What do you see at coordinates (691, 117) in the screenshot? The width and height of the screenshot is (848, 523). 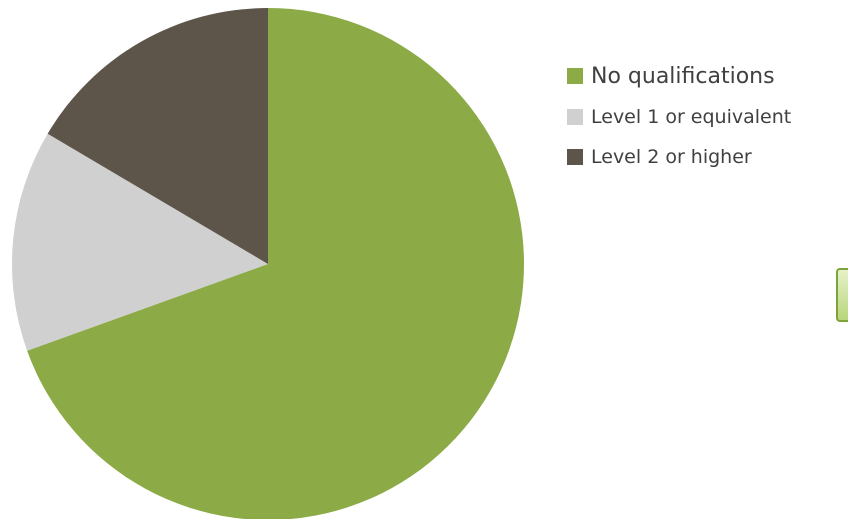 I see `legend-label-level-1-or-equivalent: Level 1 or equivalent` at bounding box center [691, 117].